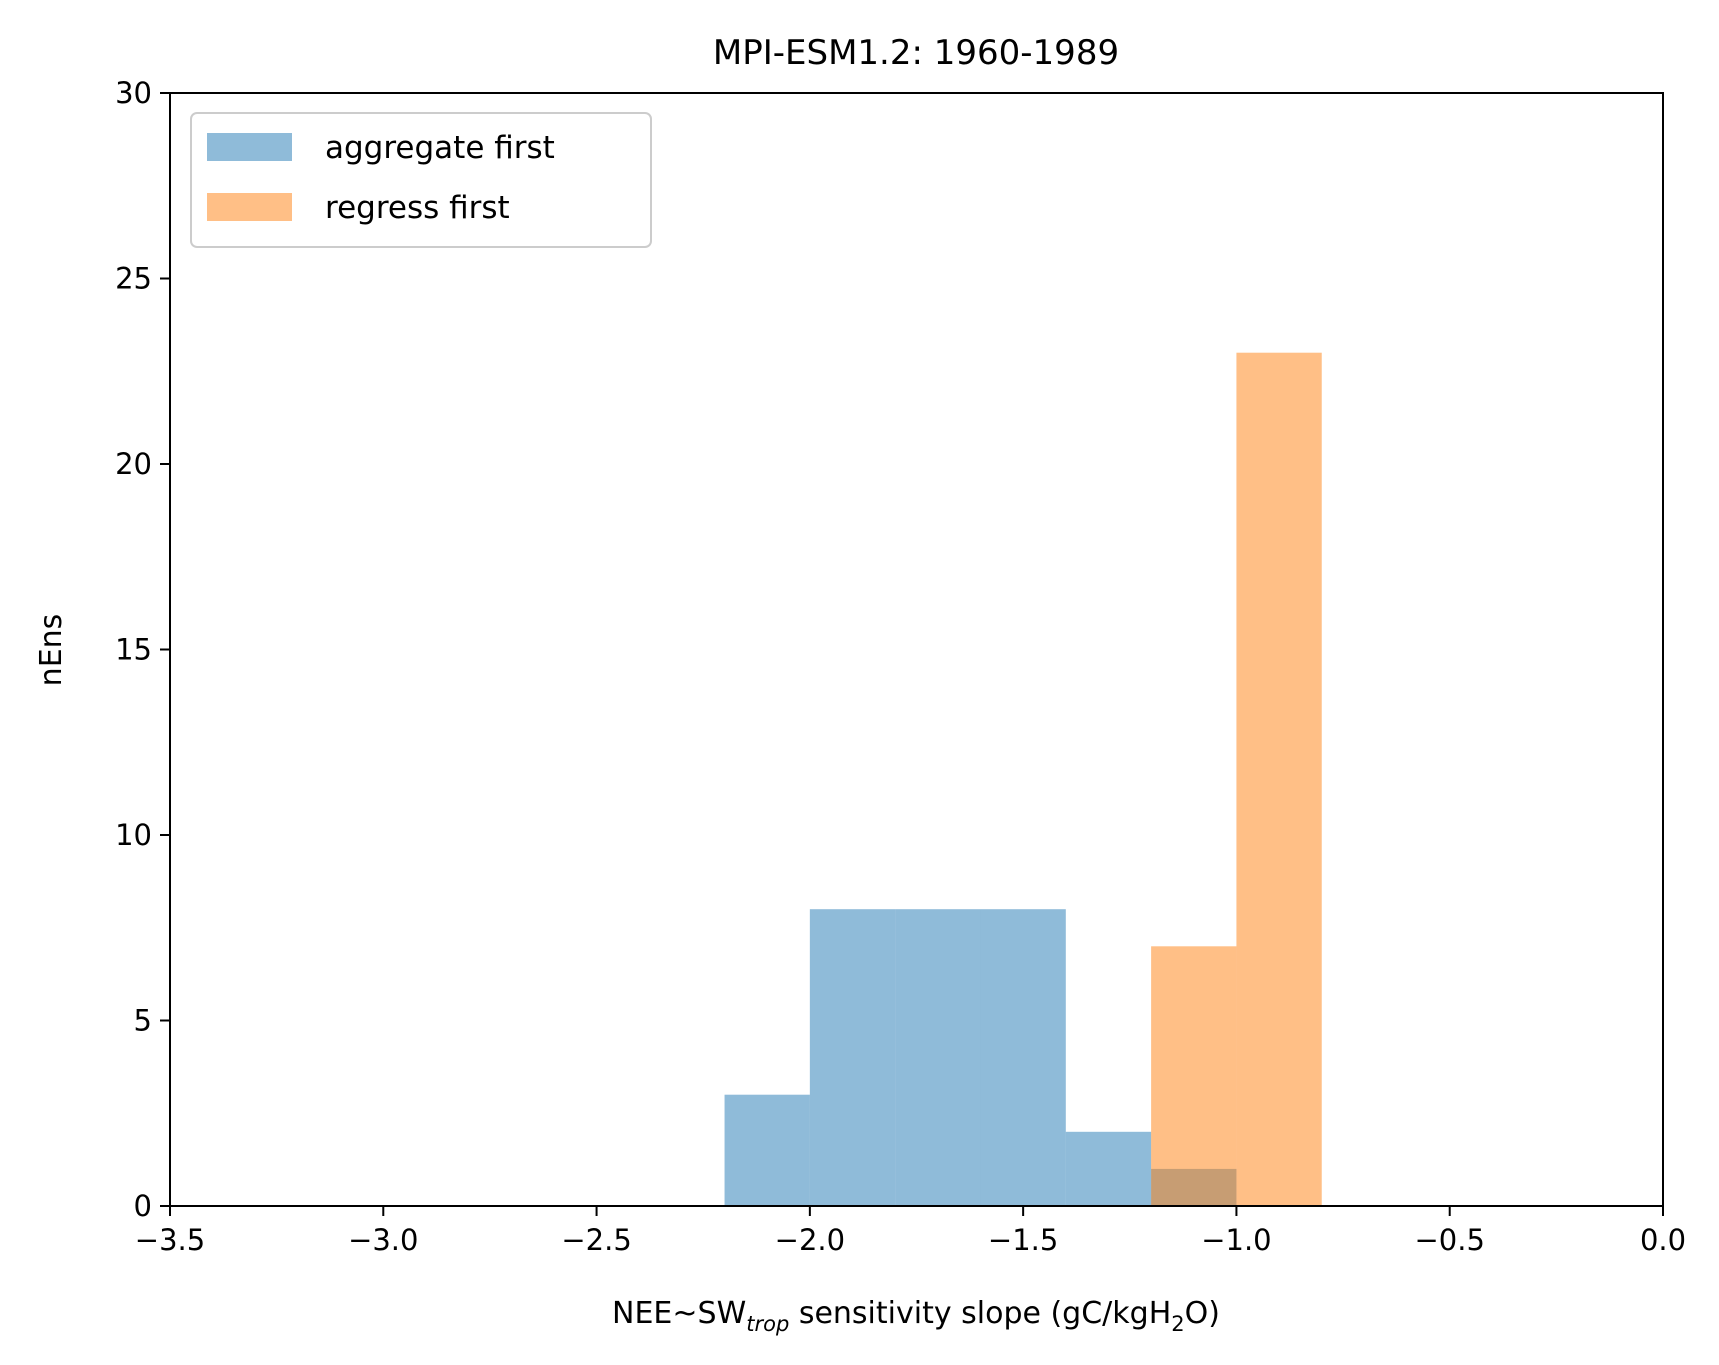 The width and height of the screenshot is (1719, 1365). What do you see at coordinates (249, 207) in the screenshot?
I see `legend-swatch-regress-first` at bounding box center [249, 207].